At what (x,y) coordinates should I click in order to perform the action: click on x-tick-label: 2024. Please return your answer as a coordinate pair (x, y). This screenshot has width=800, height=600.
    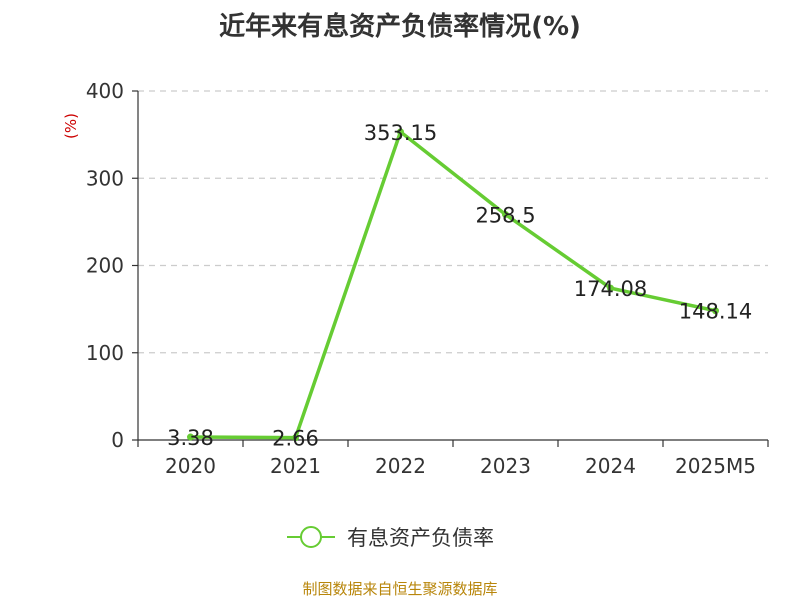
    Looking at the image, I should click on (610, 466).